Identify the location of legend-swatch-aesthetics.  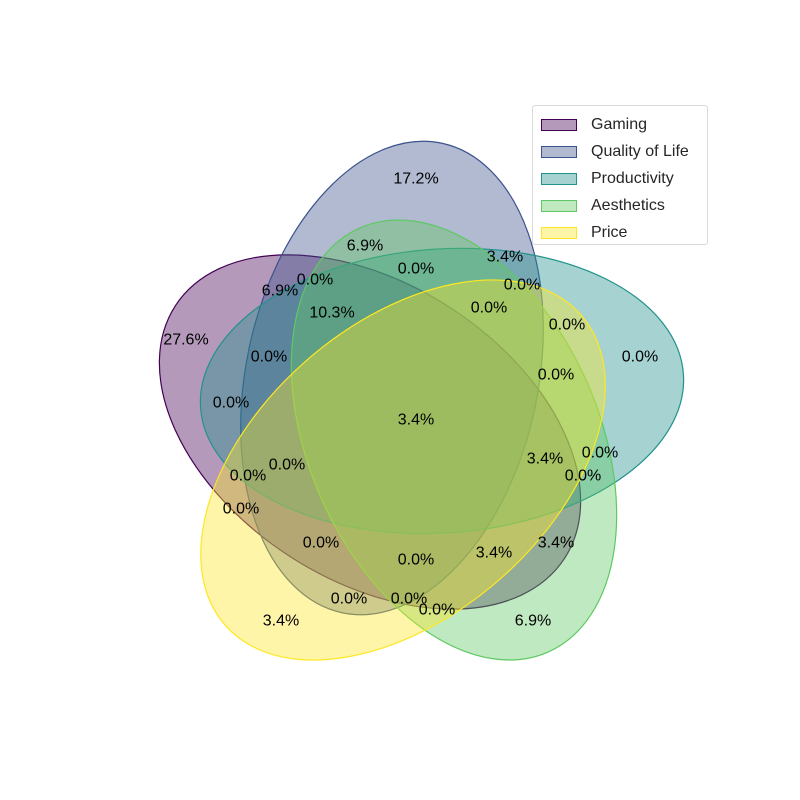
(559, 205).